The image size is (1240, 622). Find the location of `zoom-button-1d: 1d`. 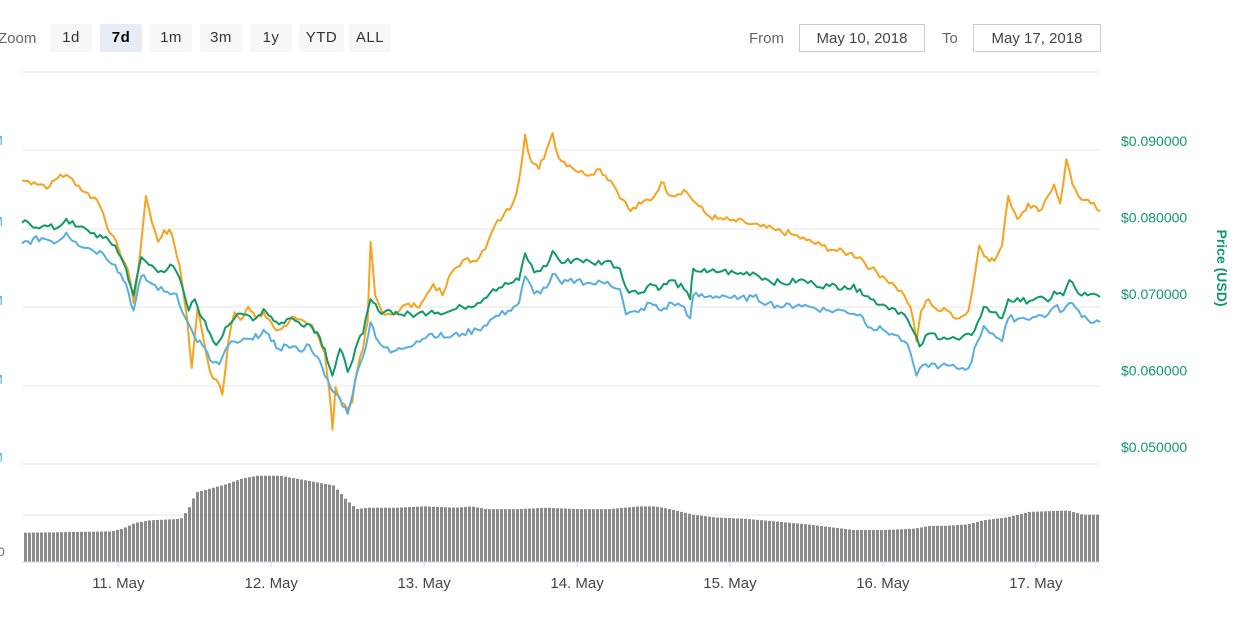

zoom-button-1d: 1d is located at coordinates (71, 38).